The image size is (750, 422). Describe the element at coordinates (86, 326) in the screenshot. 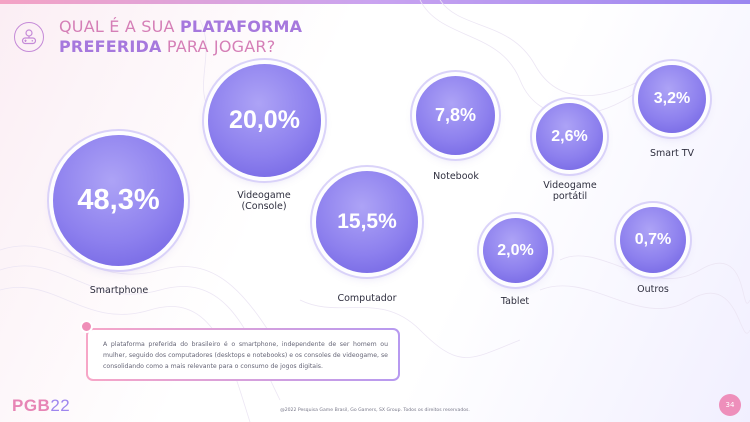

I see `note-accent-dot` at that location.